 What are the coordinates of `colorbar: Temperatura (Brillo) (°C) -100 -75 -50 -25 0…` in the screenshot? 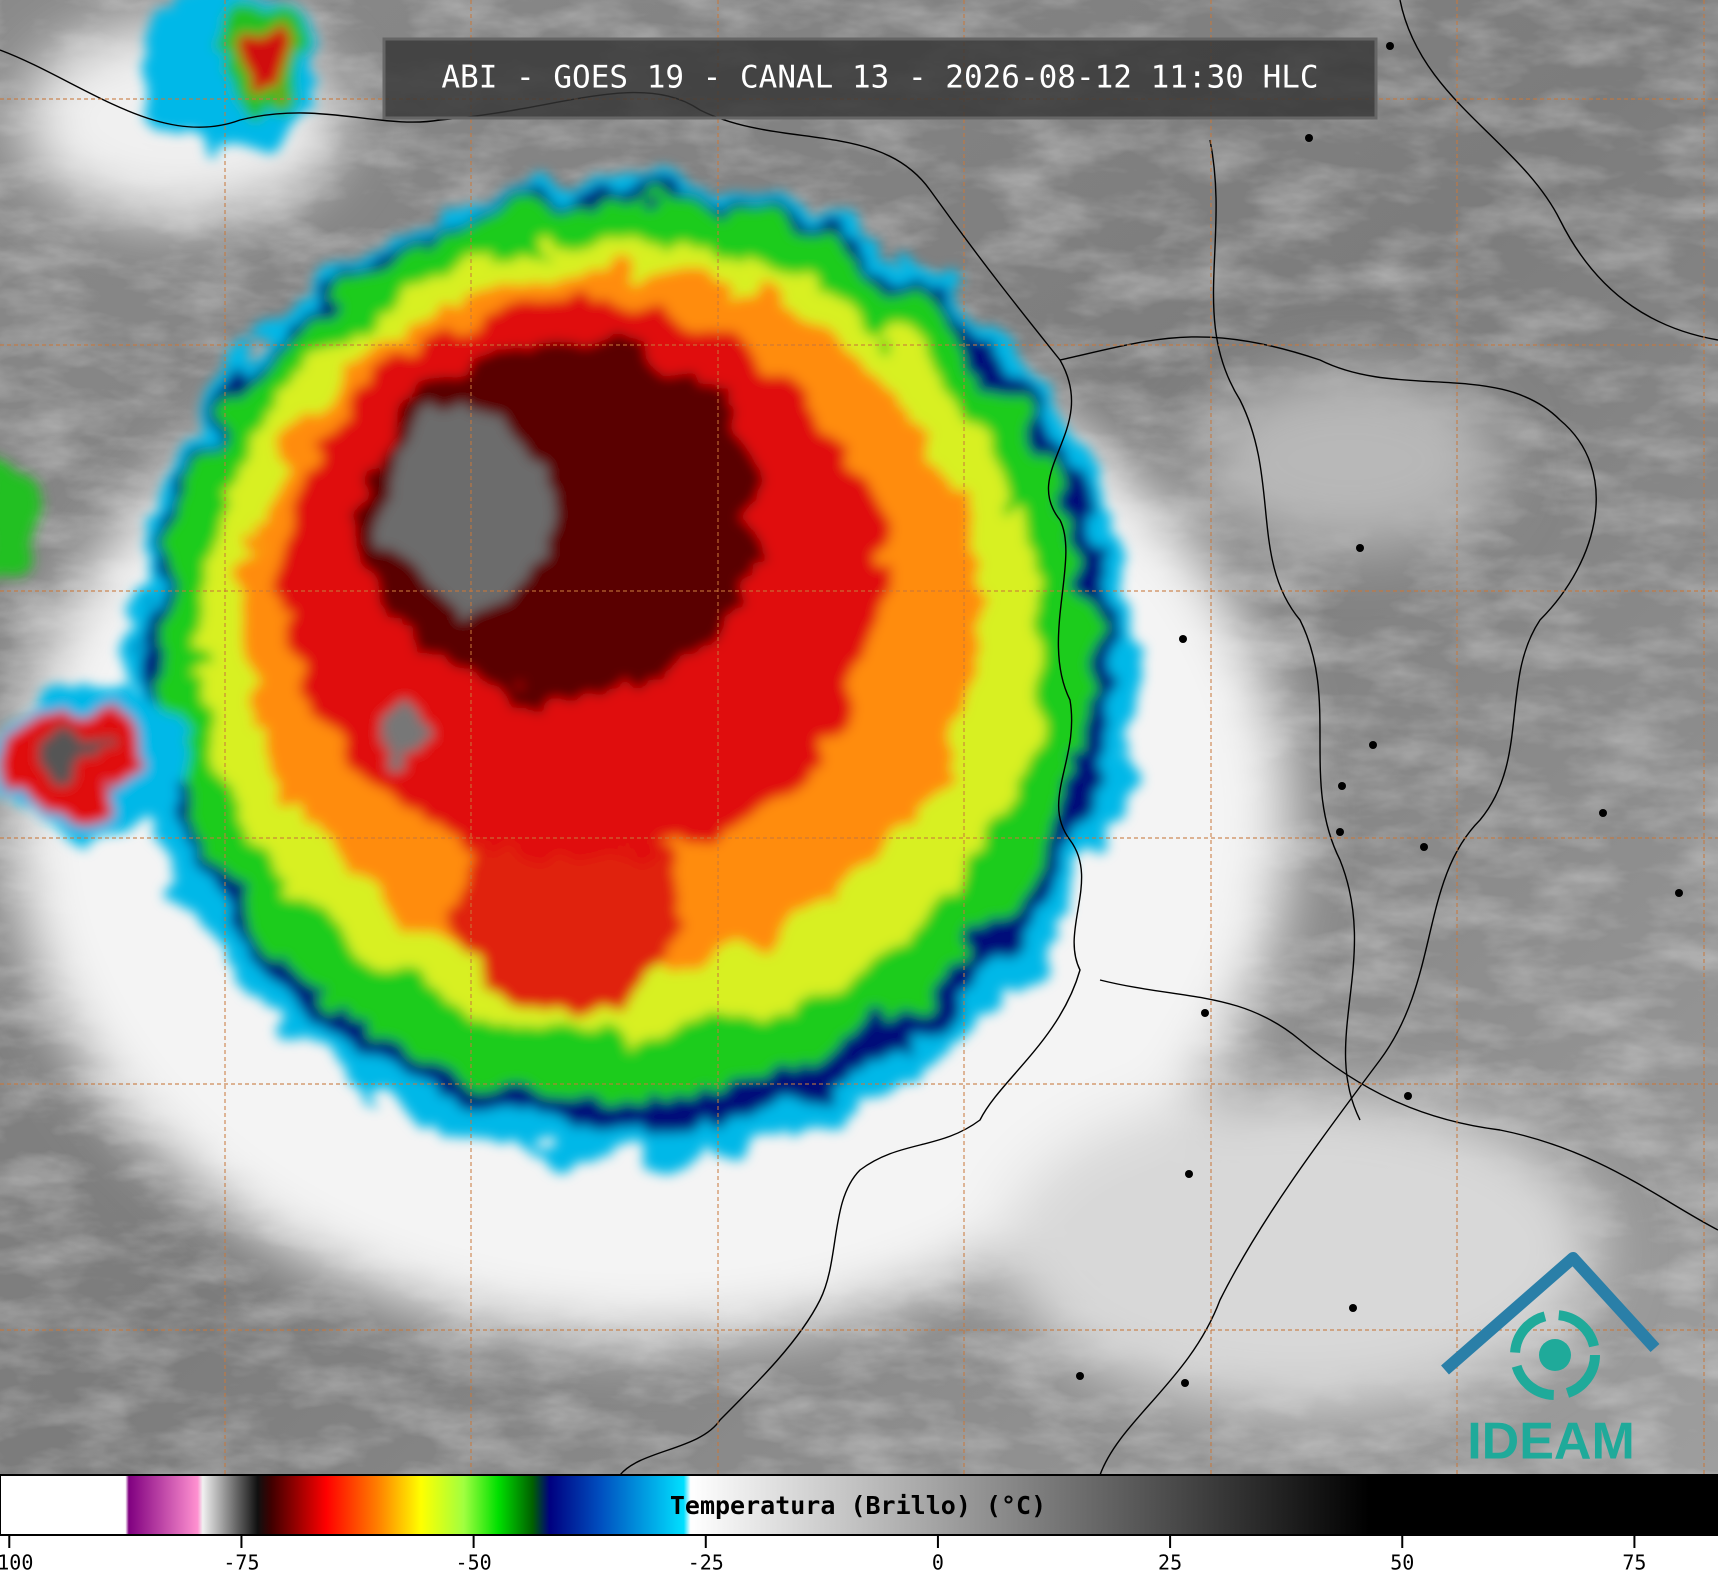 It's located at (859, 1524).